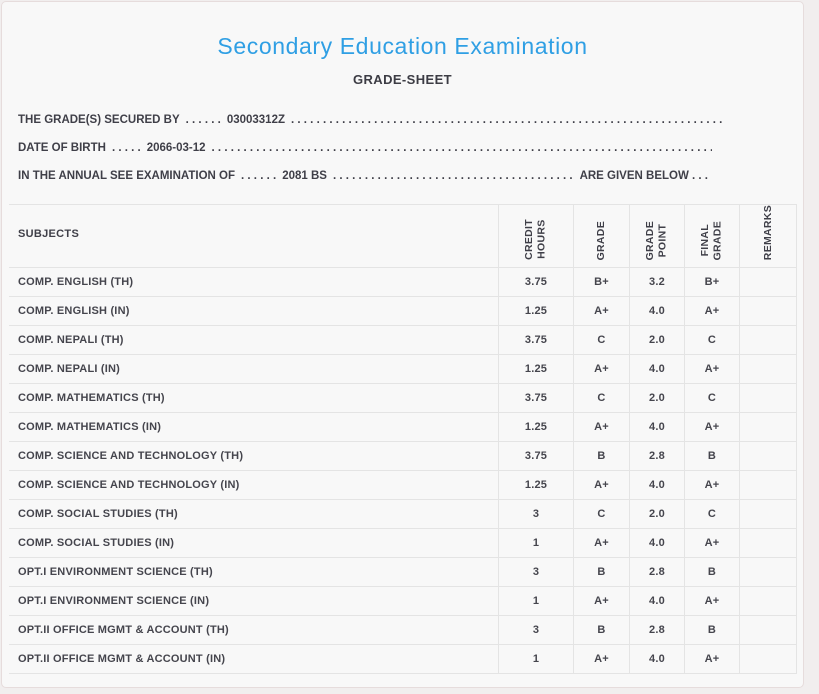  Describe the element at coordinates (254, 572) in the screenshot. I see `subject-cell: OPT.I ENVIRONMENT SCIENCE (TH)` at that location.